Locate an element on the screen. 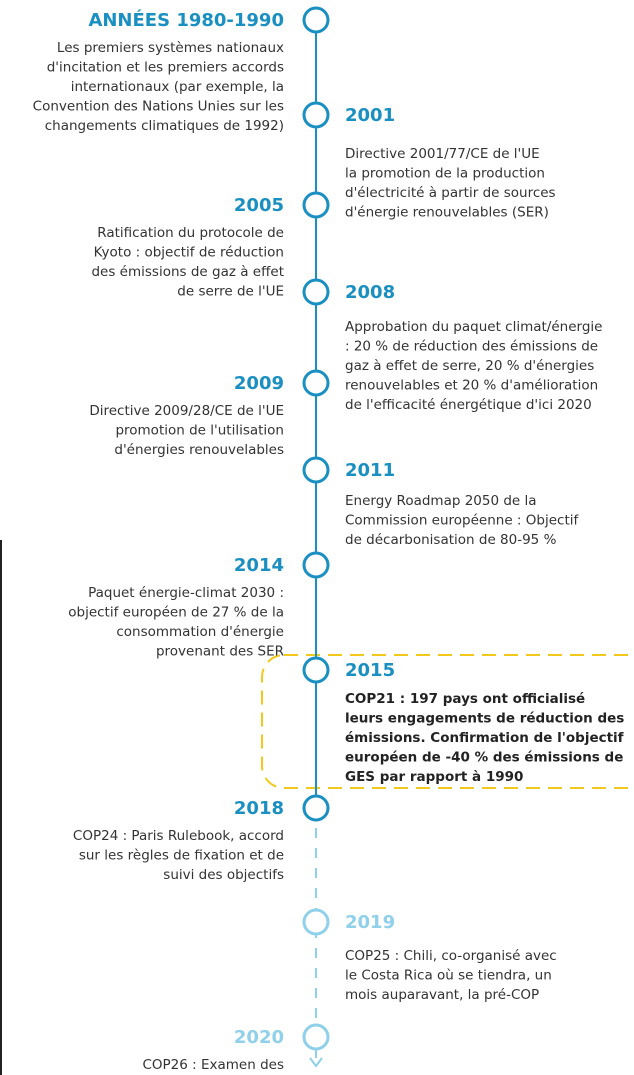  event-text: d'énergies renouvelables is located at coordinates (199, 450).